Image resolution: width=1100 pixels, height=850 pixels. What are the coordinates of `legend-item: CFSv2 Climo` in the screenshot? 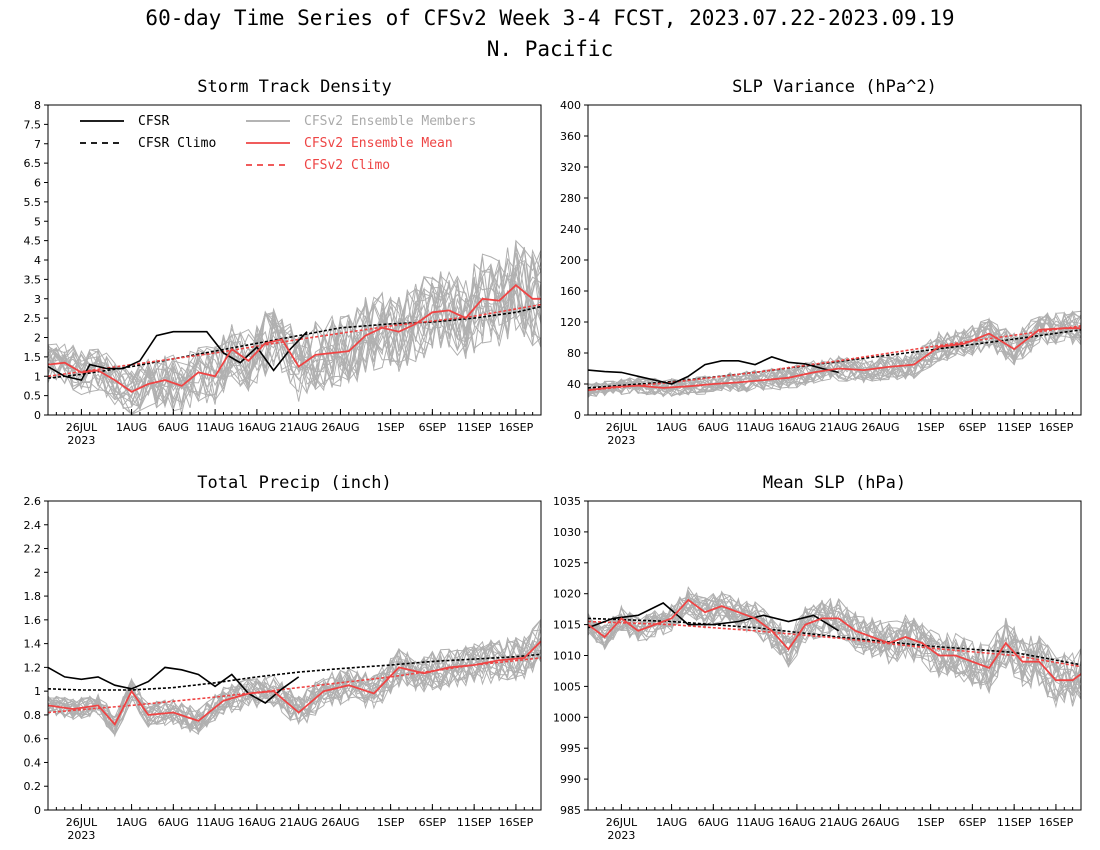 It's located at (318, 165).